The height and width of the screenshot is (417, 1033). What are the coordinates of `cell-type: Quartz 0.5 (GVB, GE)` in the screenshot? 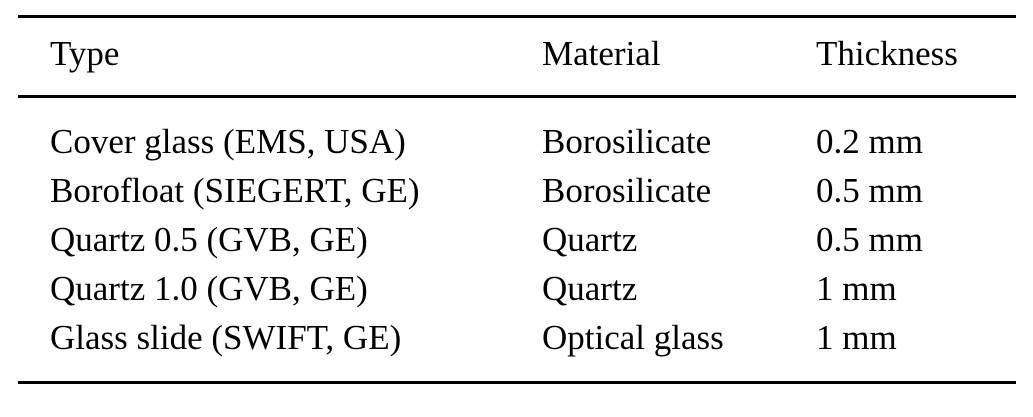 It's located at (209, 239).